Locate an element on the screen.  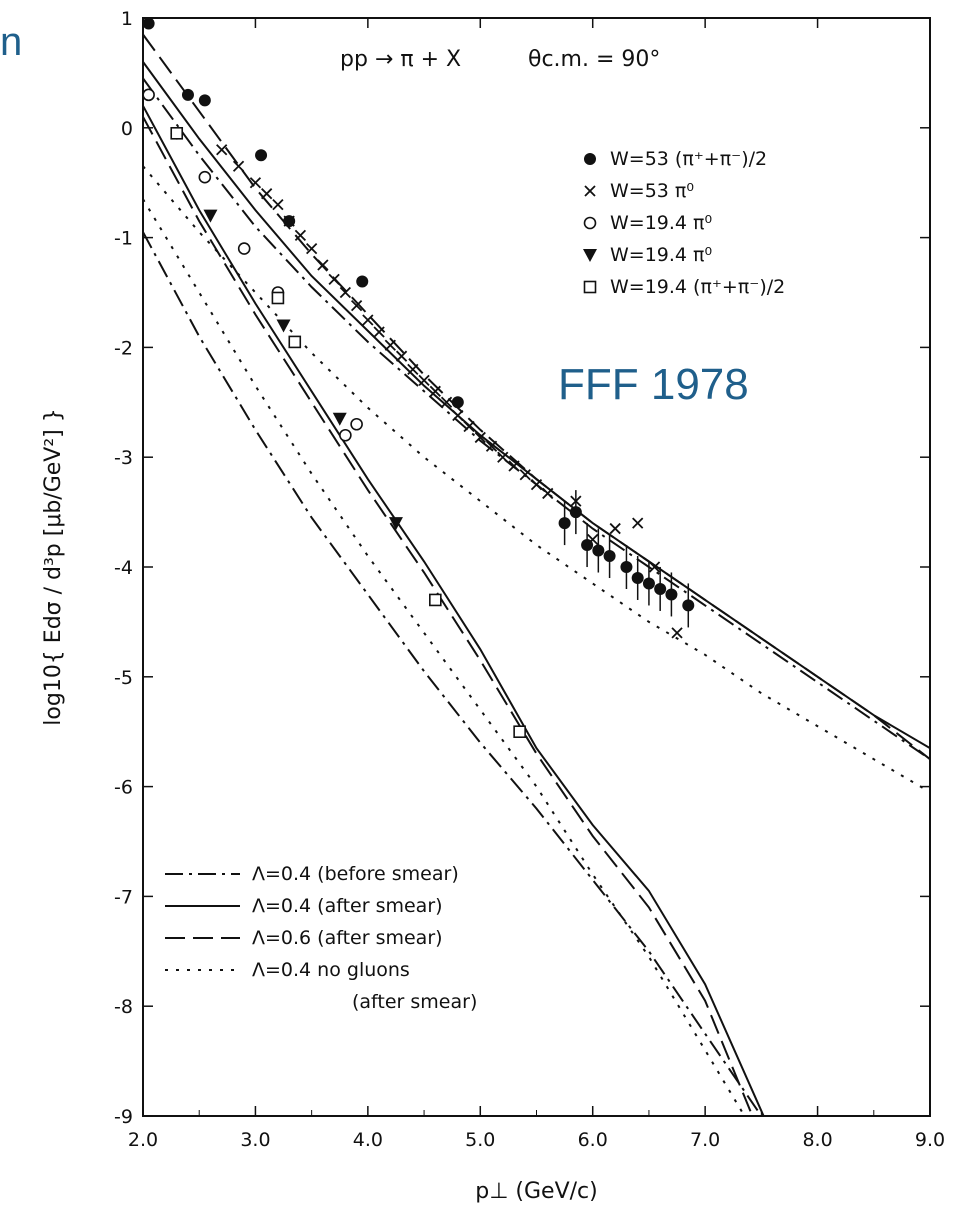
y-tick-label: -1 is located at coordinates (123, 239).